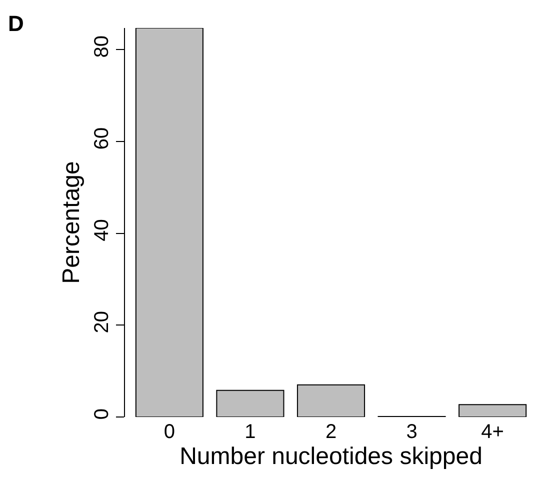 The height and width of the screenshot is (483, 545). I want to click on x-tick-label: 2, so click(331, 432).